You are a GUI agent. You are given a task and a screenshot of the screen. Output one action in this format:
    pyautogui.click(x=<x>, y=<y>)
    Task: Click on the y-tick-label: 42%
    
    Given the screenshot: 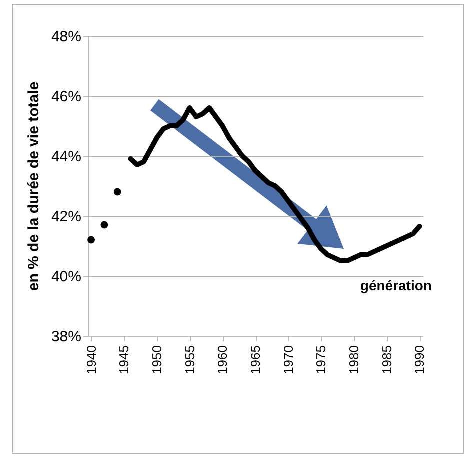 What is the action you would take?
    pyautogui.click(x=66, y=217)
    